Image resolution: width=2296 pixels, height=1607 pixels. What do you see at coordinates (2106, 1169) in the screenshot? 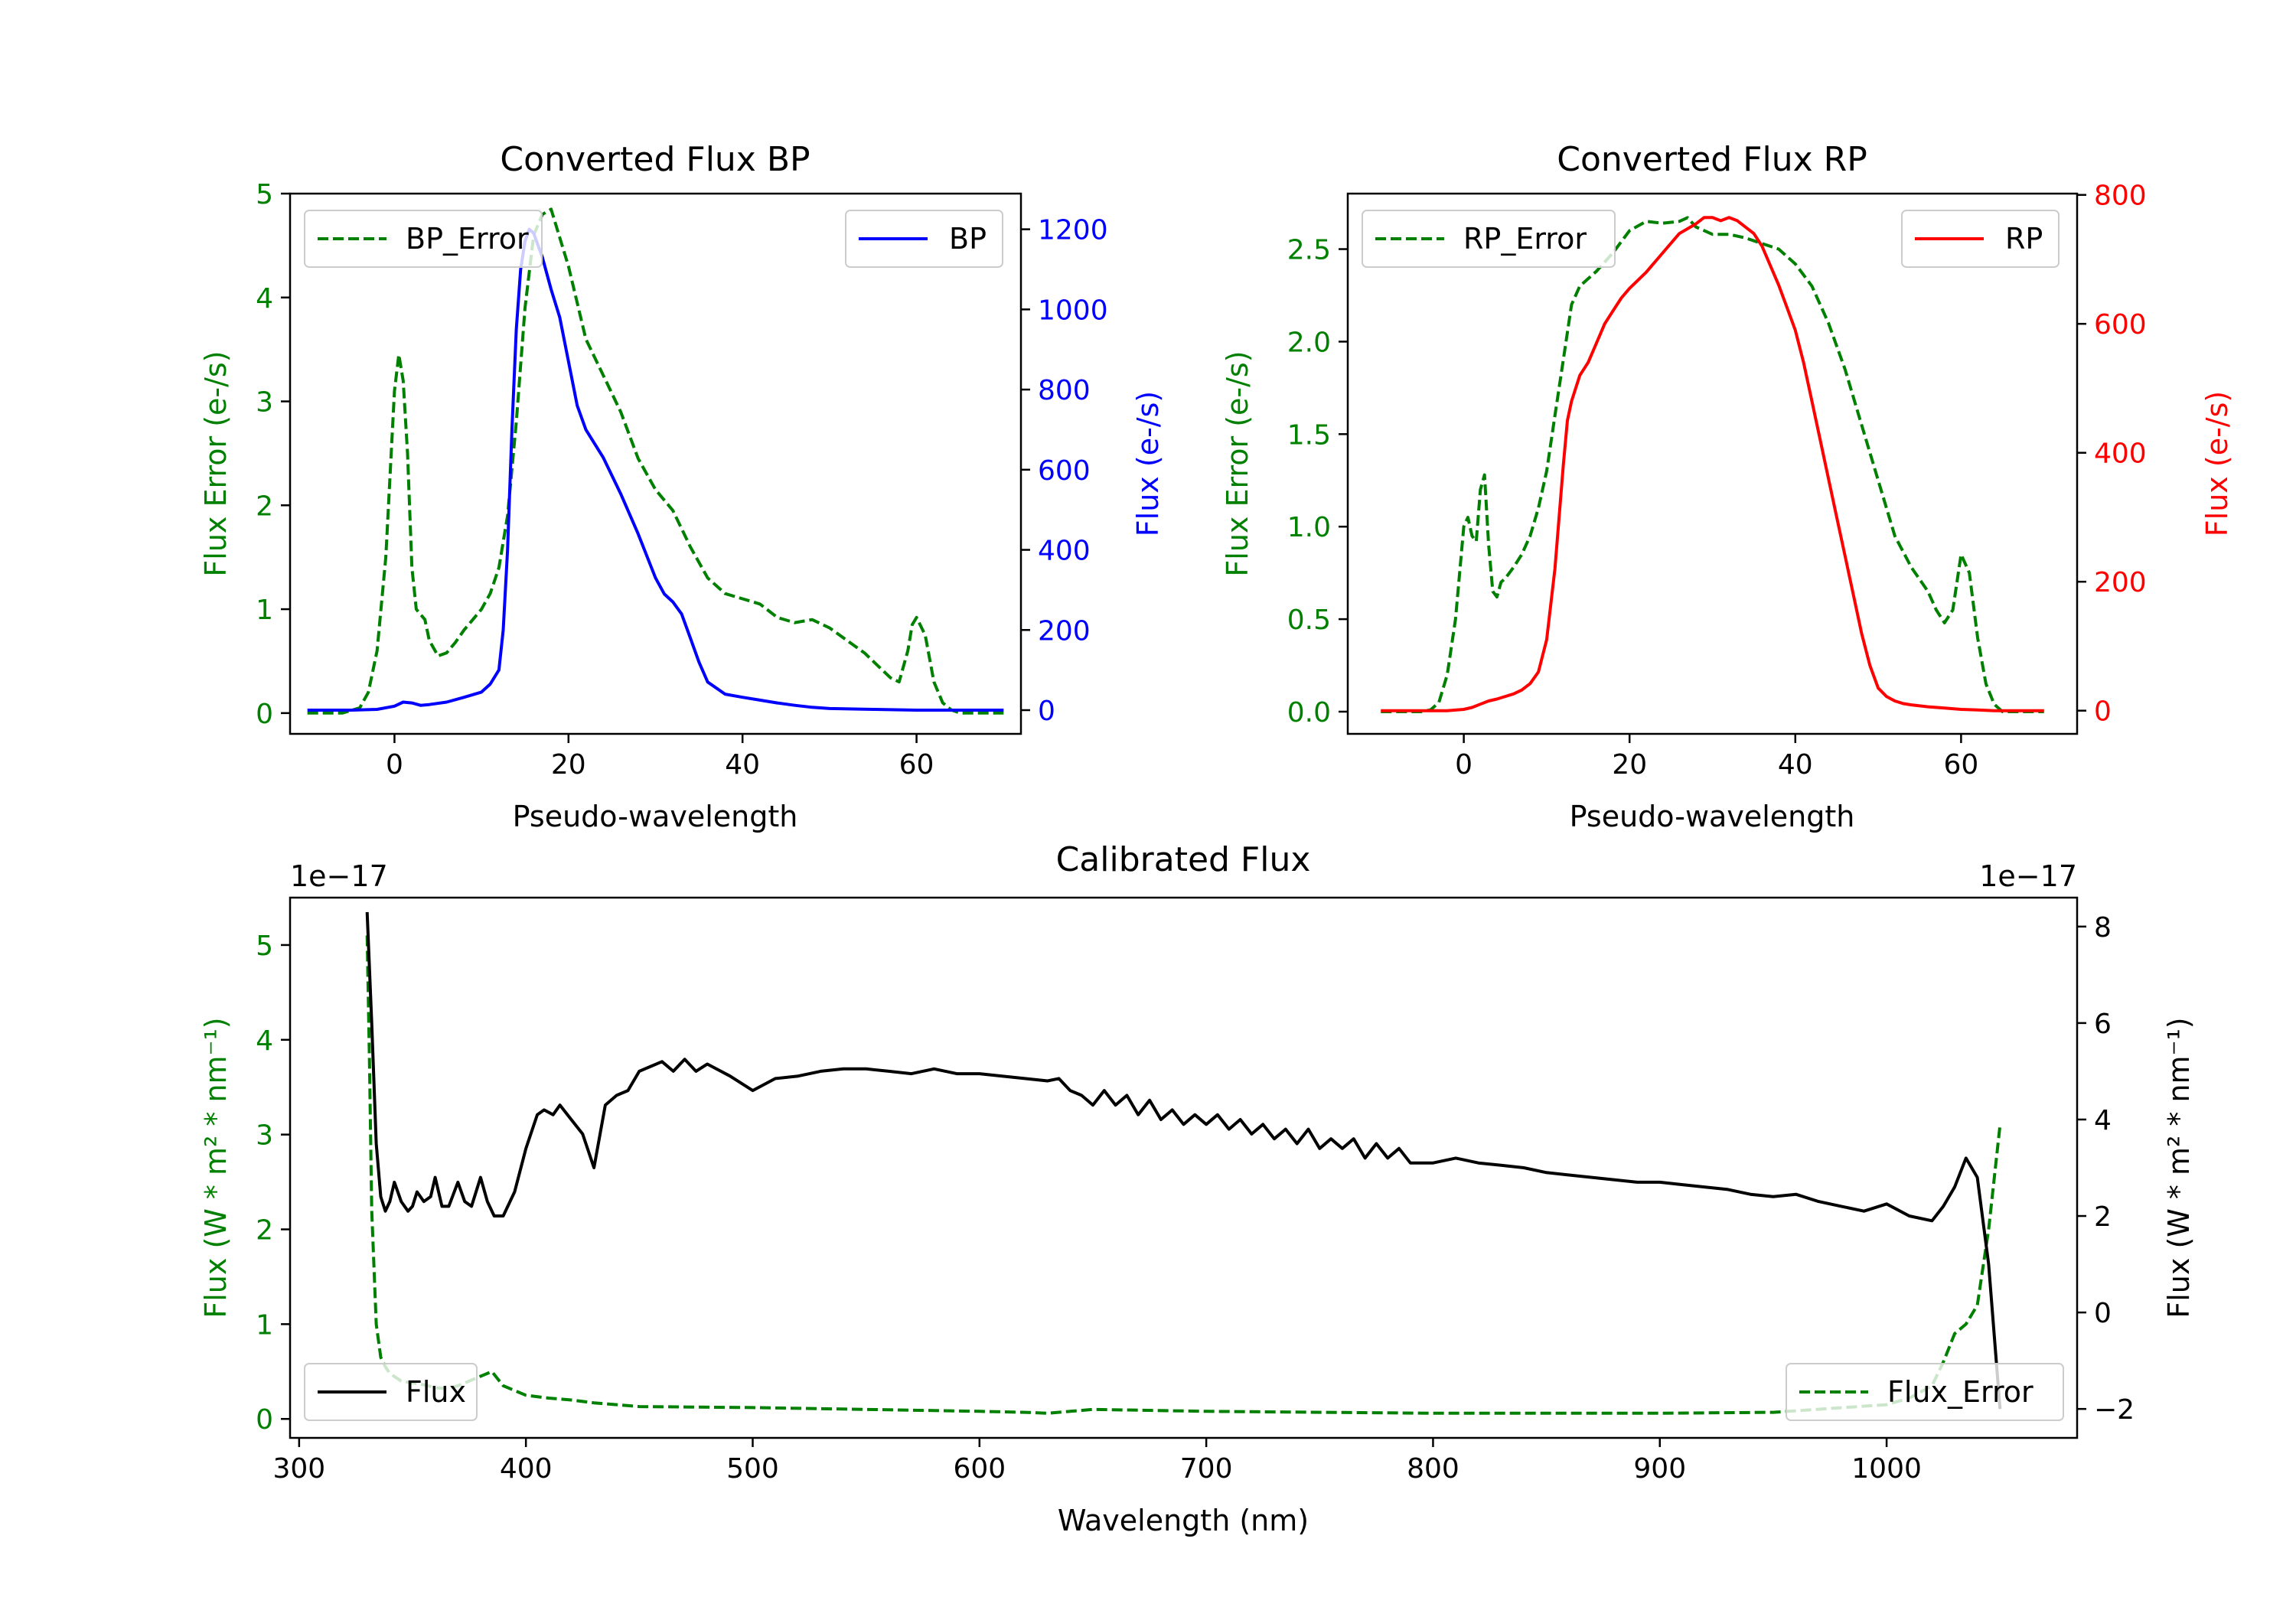
I see `calibrated-yticks-right: −2 0 2 4 6 8` at bounding box center [2106, 1169].